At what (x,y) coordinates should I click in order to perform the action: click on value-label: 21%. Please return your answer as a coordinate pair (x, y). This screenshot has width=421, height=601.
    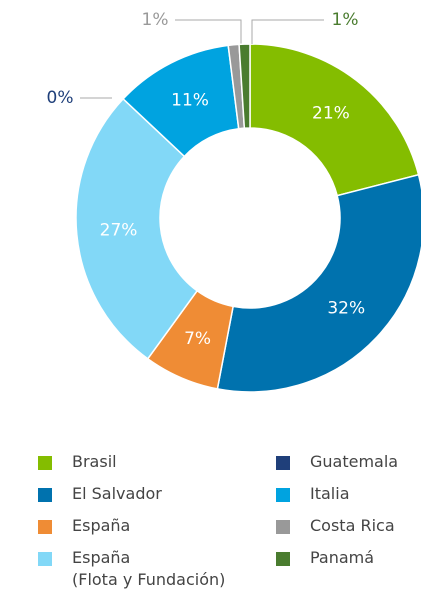
    Looking at the image, I should click on (331, 114).